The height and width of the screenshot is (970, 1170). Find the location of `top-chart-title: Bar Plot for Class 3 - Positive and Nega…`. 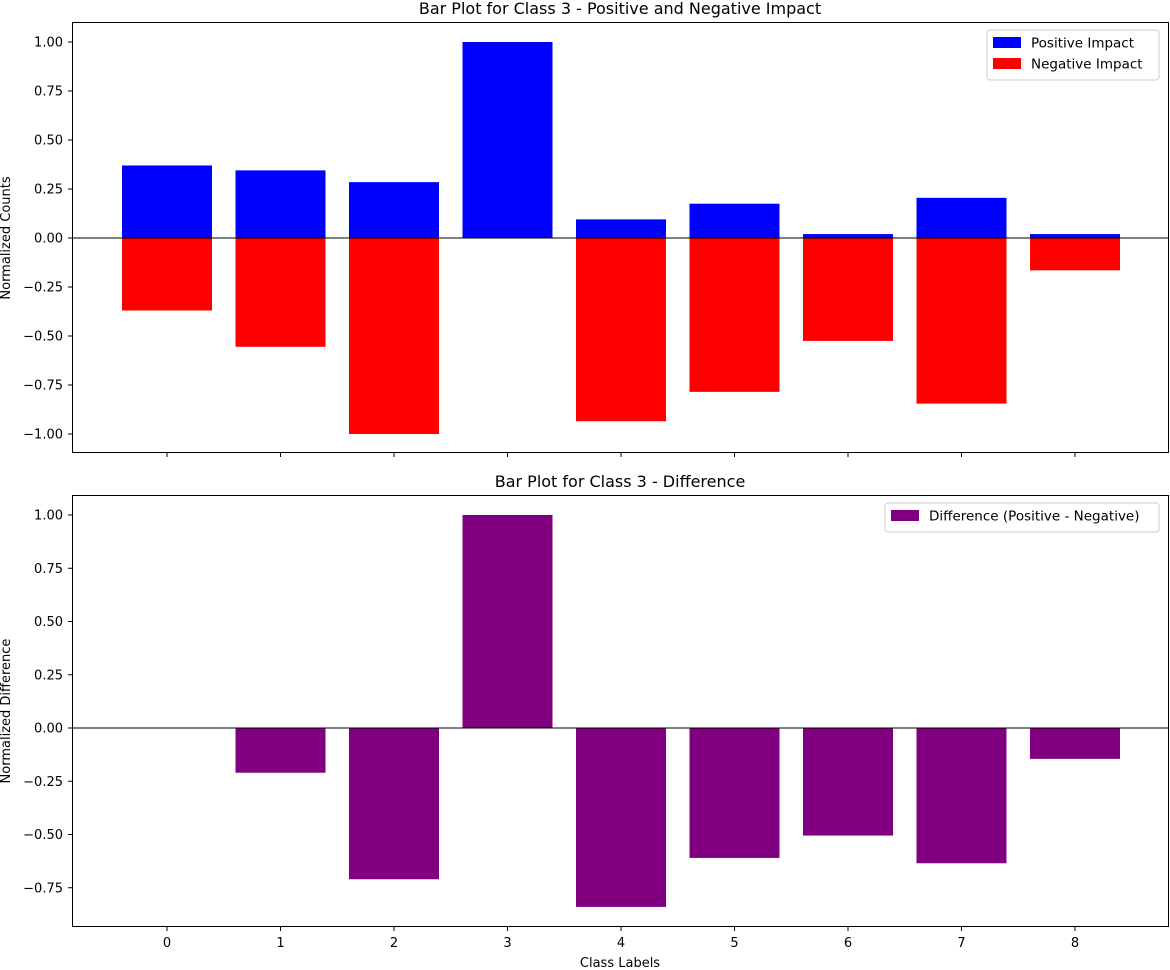

top-chart-title: Bar Plot for Class 3 - Positive and Nega… is located at coordinates (620, 9).